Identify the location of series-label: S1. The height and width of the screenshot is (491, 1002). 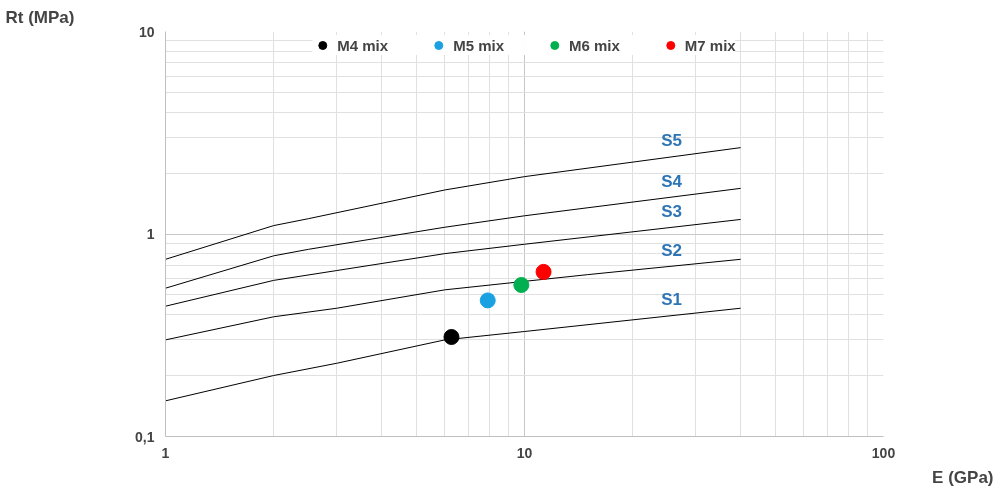
(672, 300).